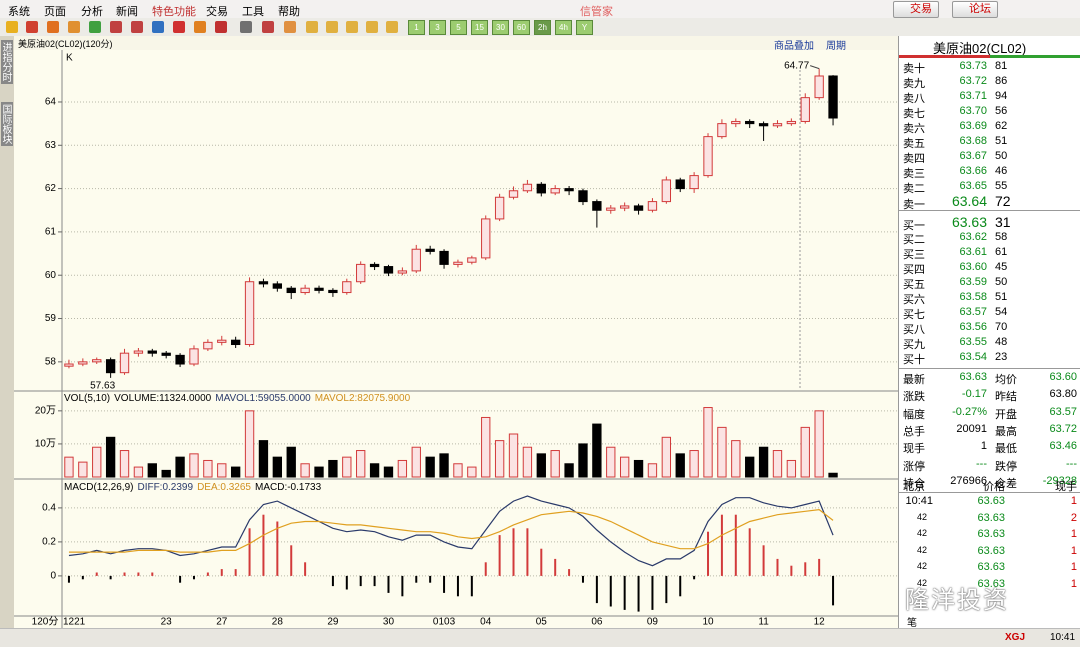  What do you see at coordinates (6, 62) in the screenshot?
I see `side-tab: 进指分时` at bounding box center [6, 62].